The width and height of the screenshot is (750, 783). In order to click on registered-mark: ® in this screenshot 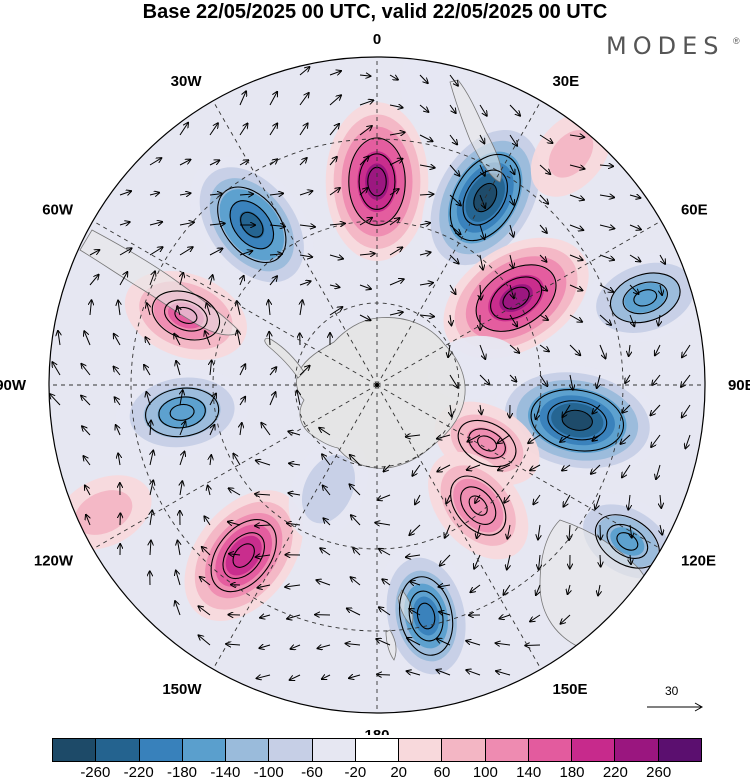, I will do `click(736, 41)`.